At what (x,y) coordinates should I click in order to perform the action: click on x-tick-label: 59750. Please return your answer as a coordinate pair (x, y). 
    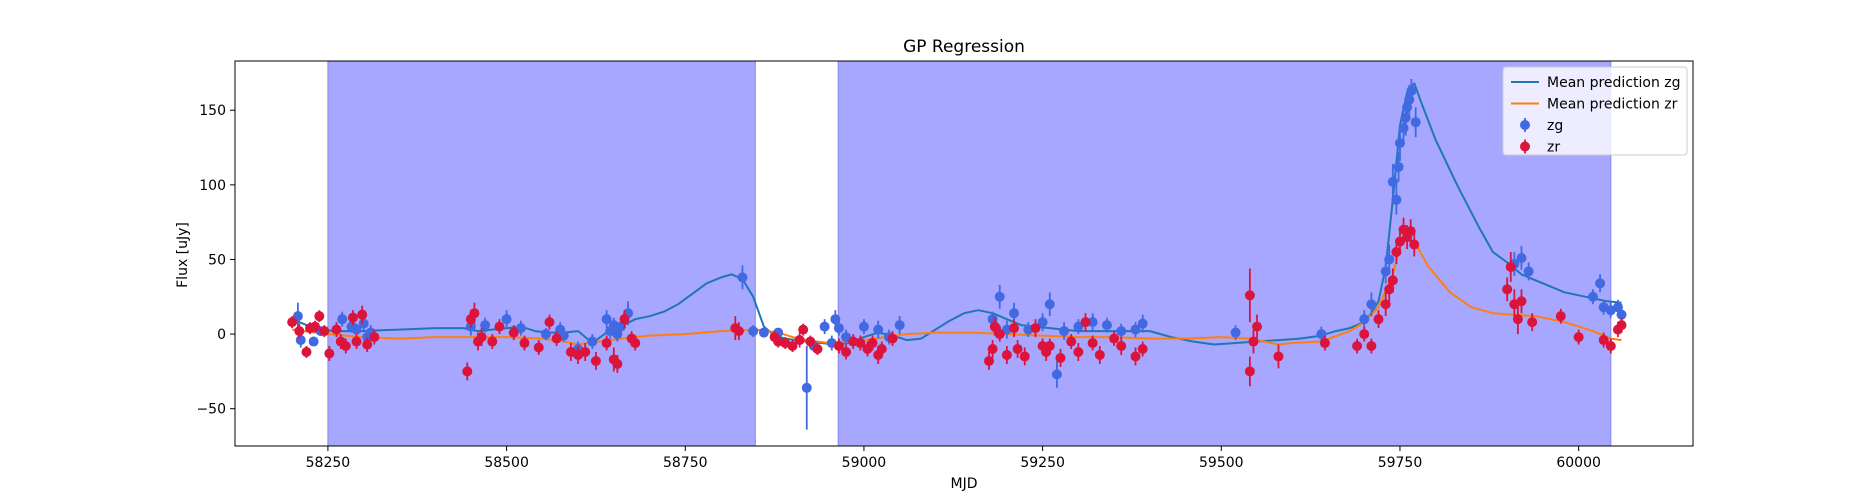
    Looking at the image, I should click on (1400, 463).